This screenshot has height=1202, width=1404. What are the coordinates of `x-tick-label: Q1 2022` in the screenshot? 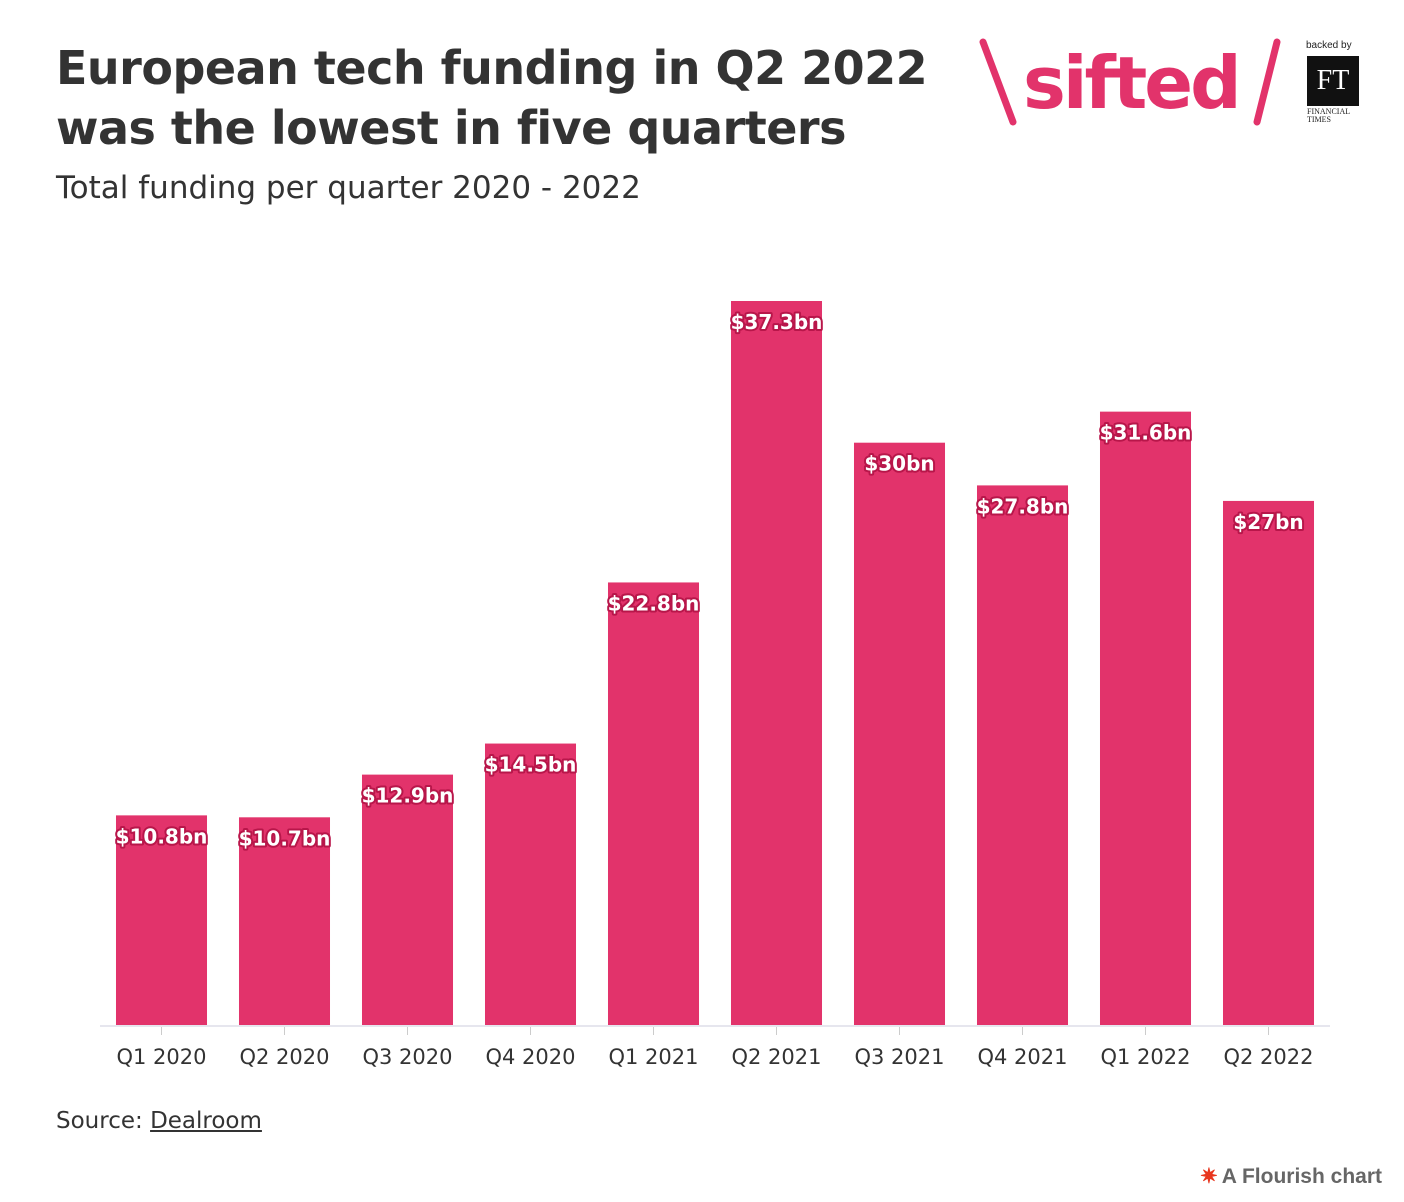 It's located at (1145, 1057).